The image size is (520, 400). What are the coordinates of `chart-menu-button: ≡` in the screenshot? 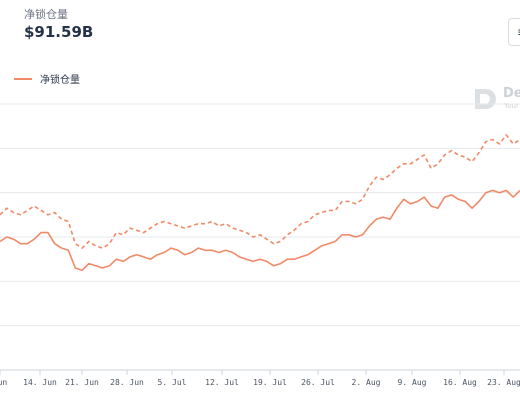 It's located at (514, 32).